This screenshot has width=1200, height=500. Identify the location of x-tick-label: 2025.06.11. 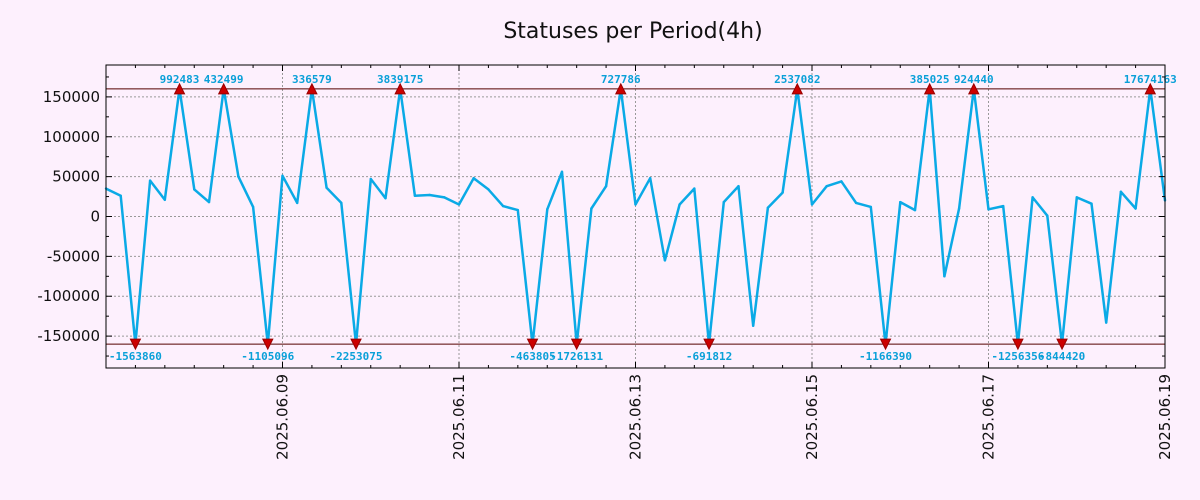
(459, 417).